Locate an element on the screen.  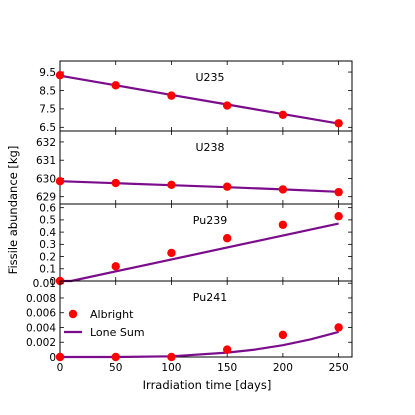
y-tick-label: 0.6 is located at coordinates (47, 208).